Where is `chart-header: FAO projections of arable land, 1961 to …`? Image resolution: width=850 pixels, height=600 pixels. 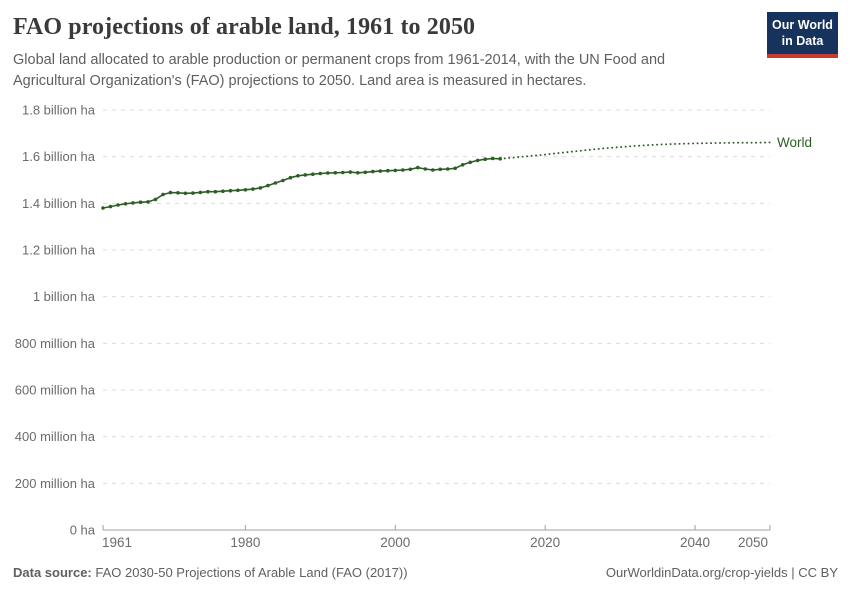 chart-header: FAO projections of arable land, 1961 to … is located at coordinates (425, 51).